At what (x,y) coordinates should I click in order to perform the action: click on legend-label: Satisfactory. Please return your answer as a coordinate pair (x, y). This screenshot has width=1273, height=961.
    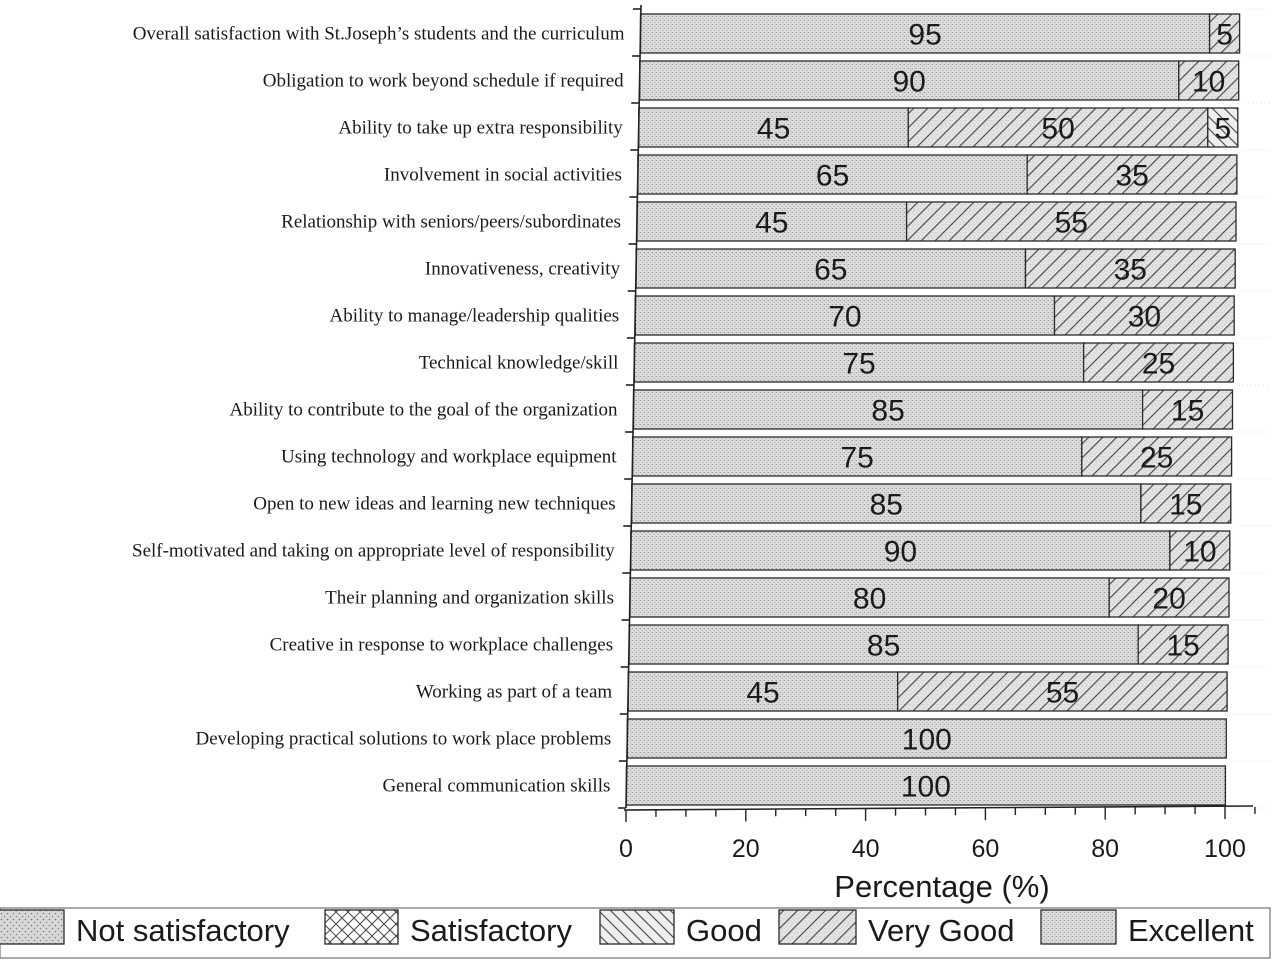
    Looking at the image, I should click on (491, 930).